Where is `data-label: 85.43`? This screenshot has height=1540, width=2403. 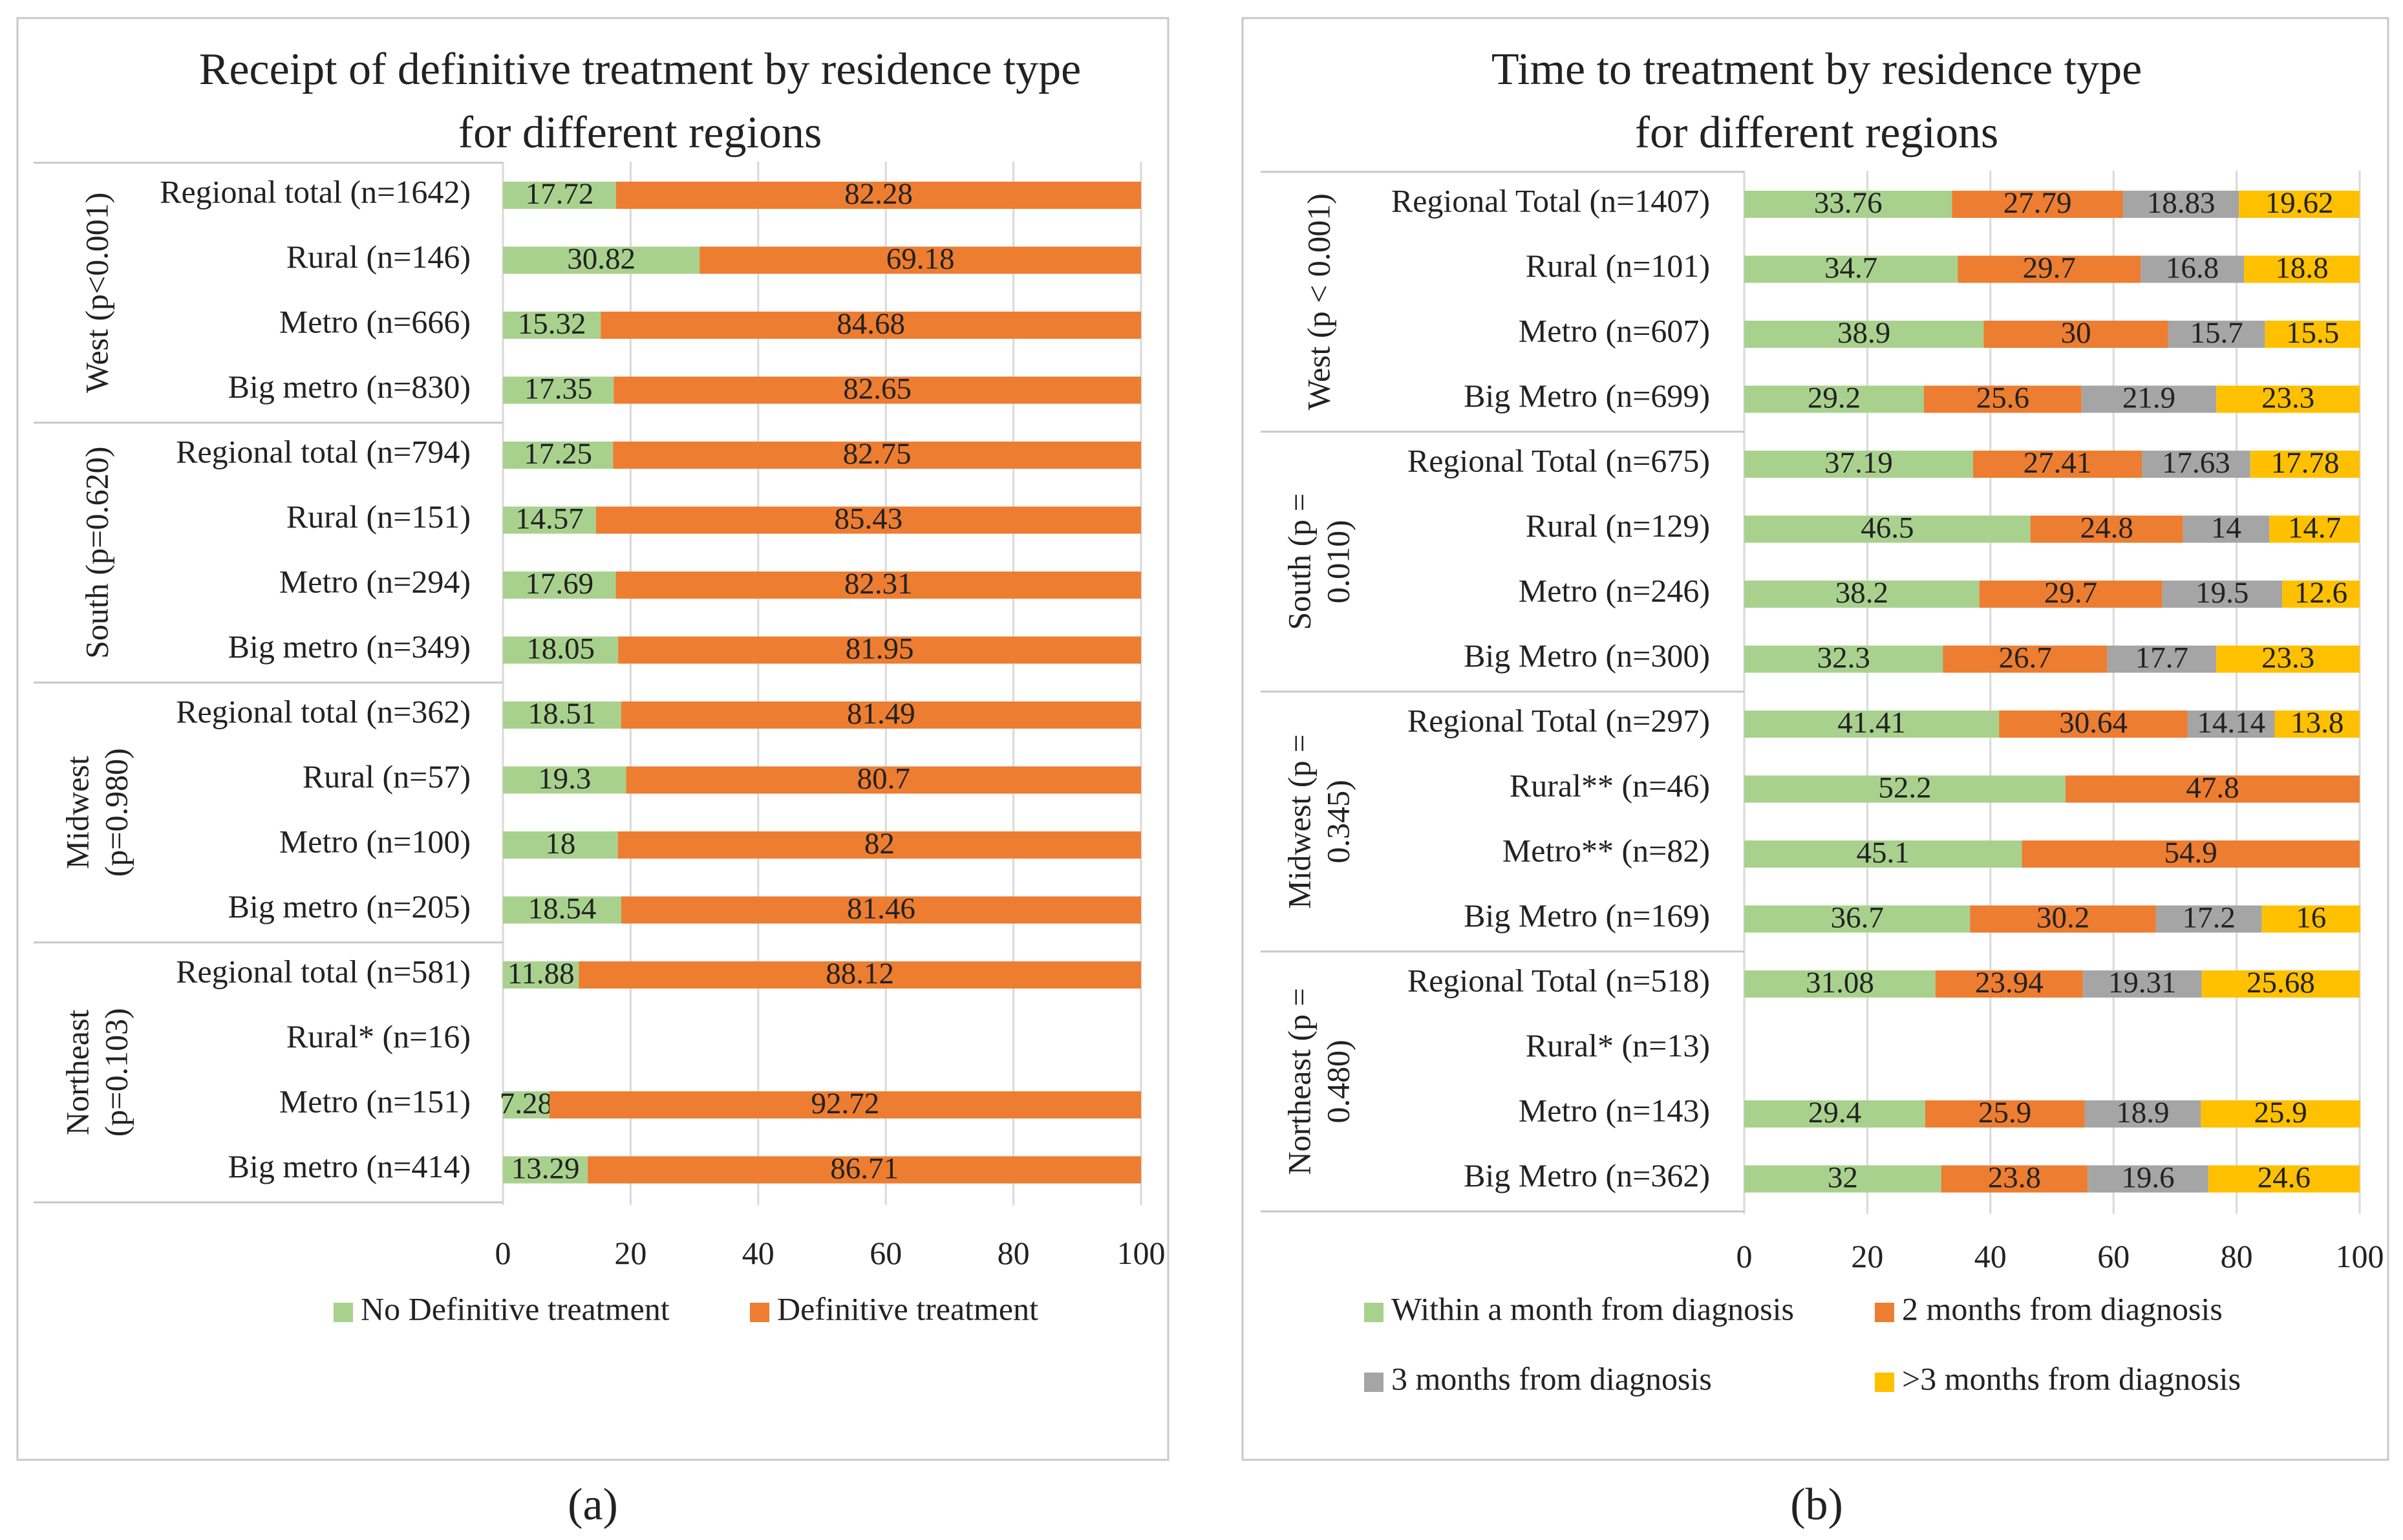
data-label: 85.43 is located at coordinates (869, 518).